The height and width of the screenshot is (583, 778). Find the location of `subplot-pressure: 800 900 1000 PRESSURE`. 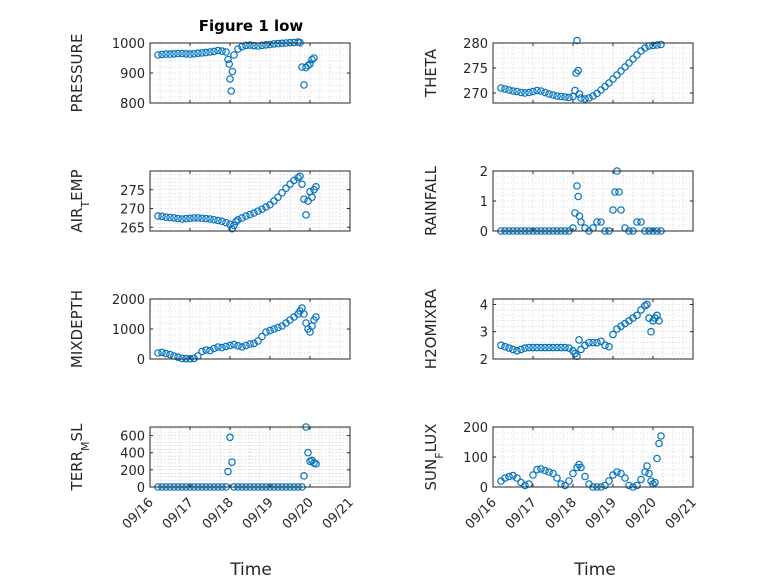

subplot-pressure: 800 900 1000 PRESSURE is located at coordinates (209, 73).